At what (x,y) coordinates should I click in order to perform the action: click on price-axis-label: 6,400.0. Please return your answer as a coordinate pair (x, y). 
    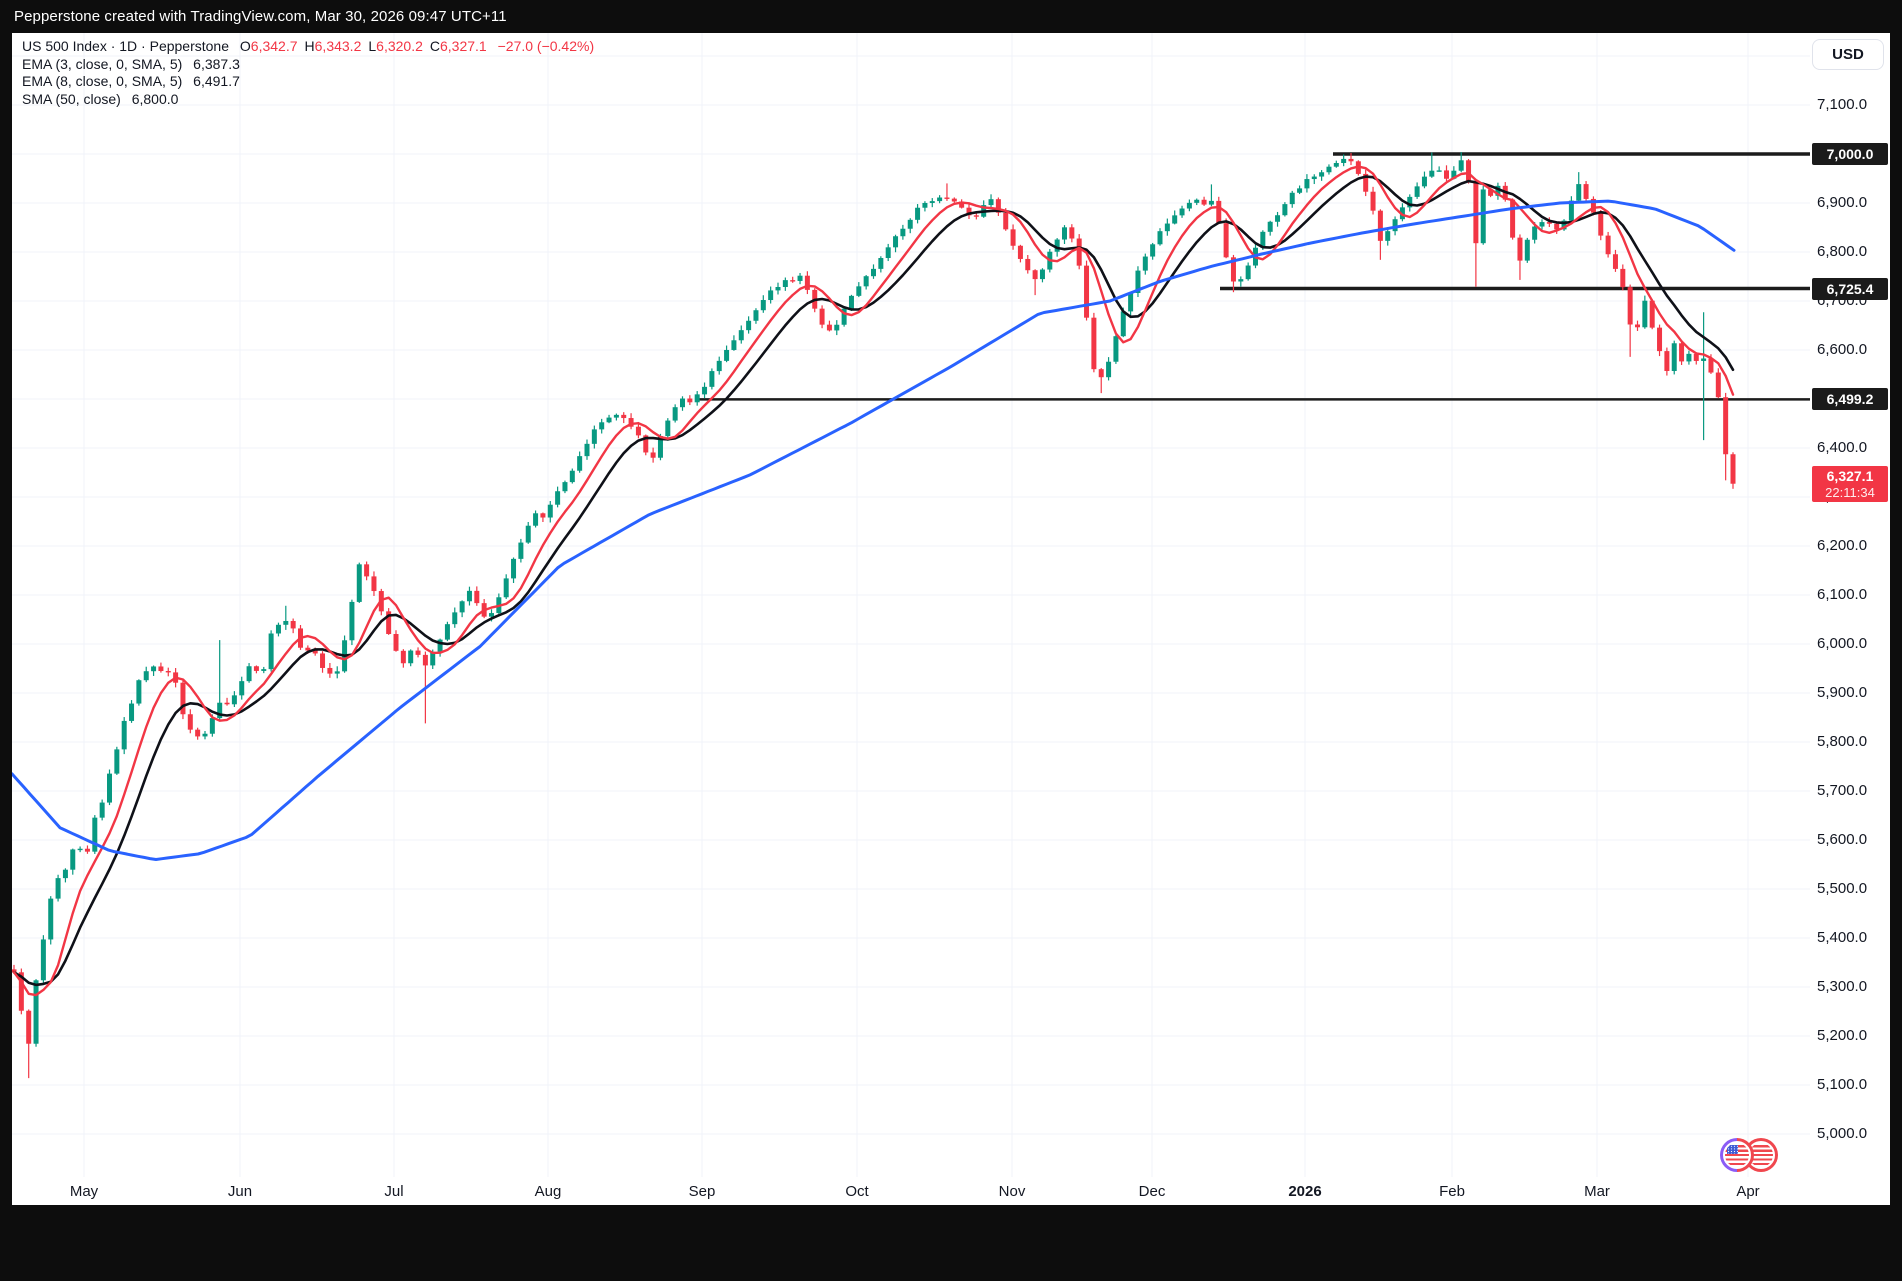
    Looking at the image, I should click on (1842, 447).